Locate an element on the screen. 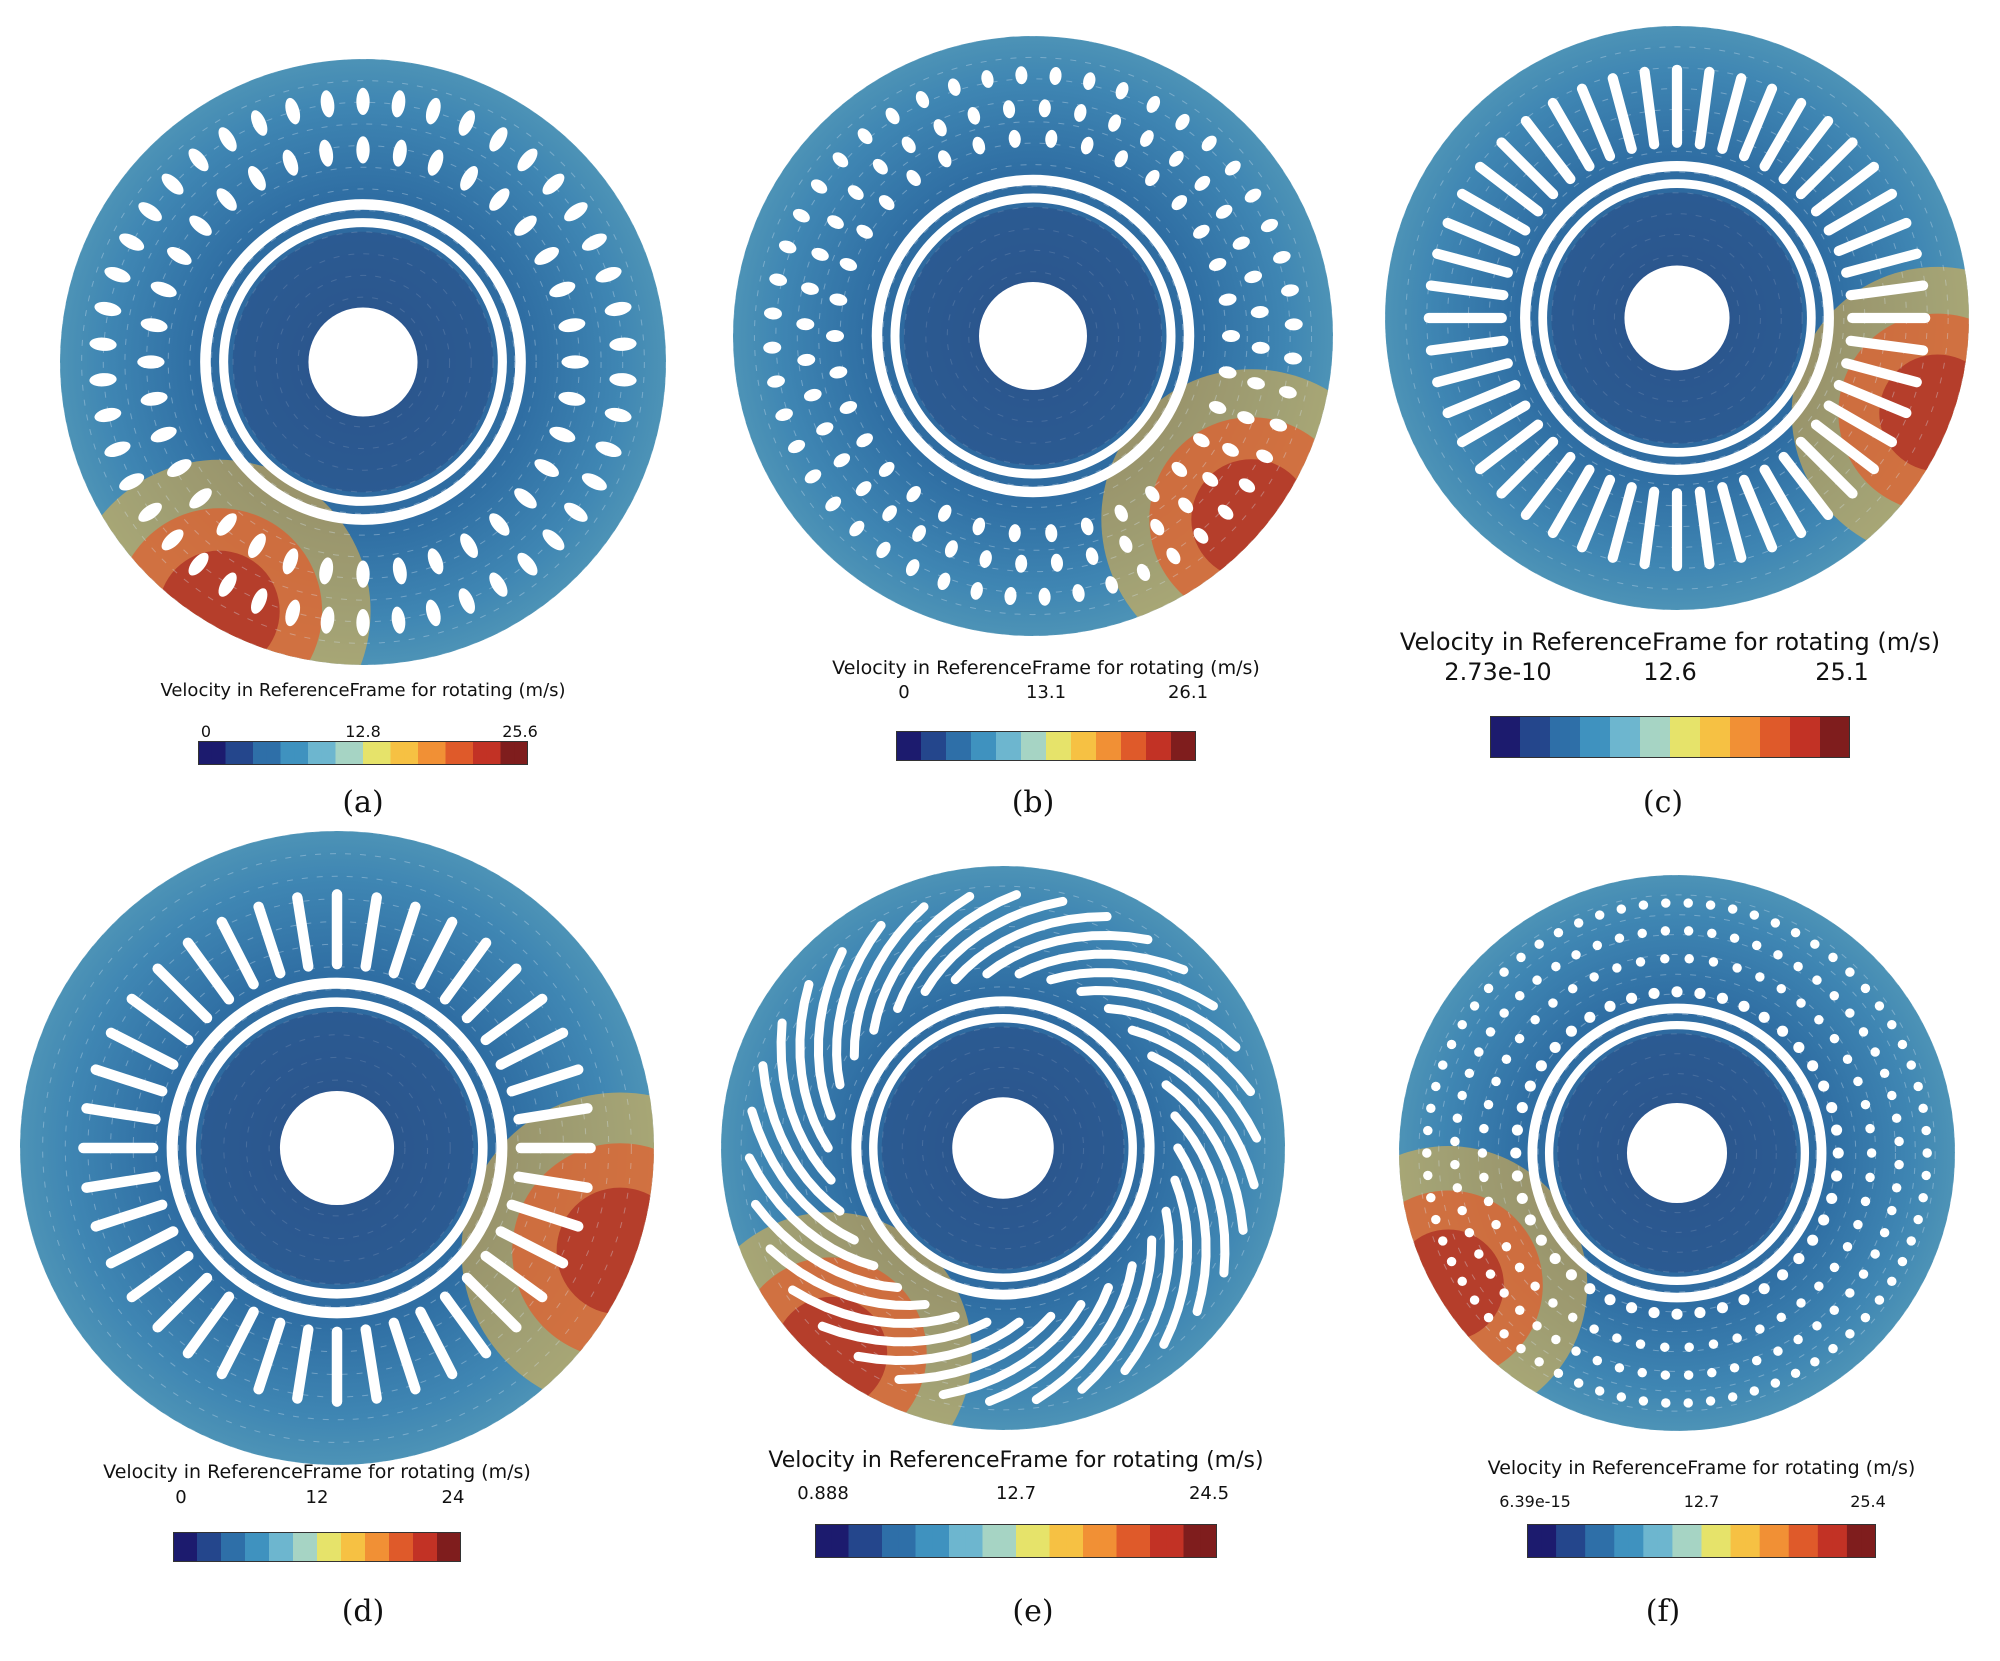 The height and width of the screenshot is (1661, 2000). colorbar-tick-c-2: 25.1 is located at coordinates (1842, 672).